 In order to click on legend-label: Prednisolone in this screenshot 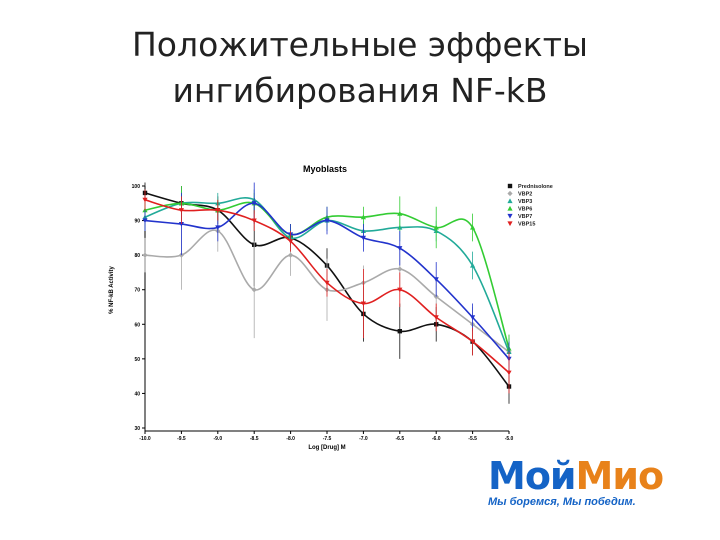, I will do `click(535, 187)`.